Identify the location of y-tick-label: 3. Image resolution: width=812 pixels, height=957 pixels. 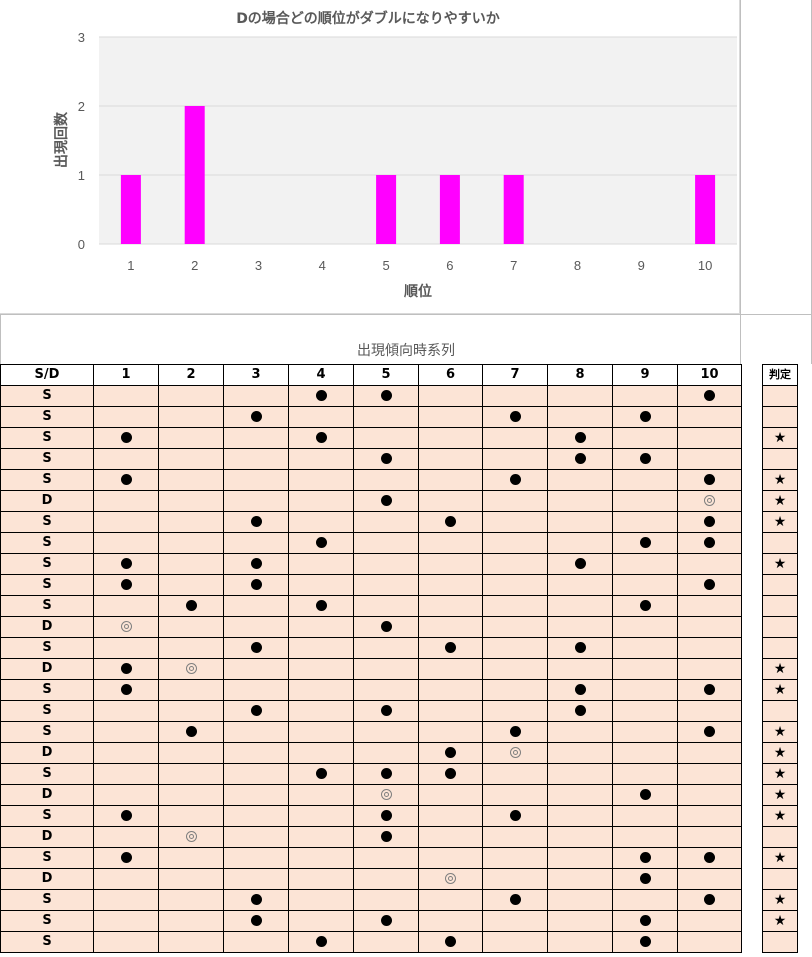
(81, 37).